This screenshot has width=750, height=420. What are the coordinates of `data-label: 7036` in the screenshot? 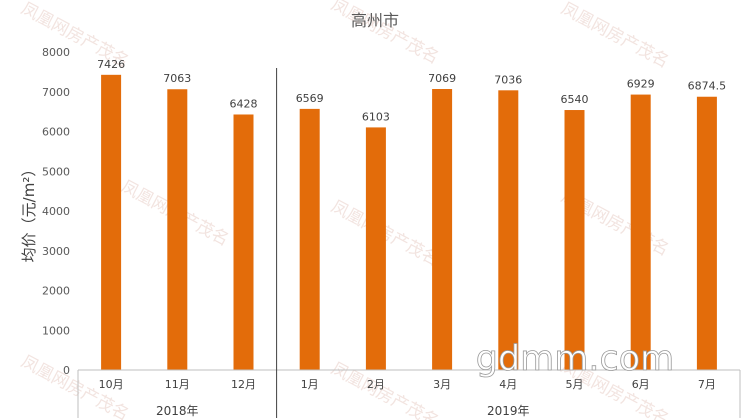 It's located at (508, 79).